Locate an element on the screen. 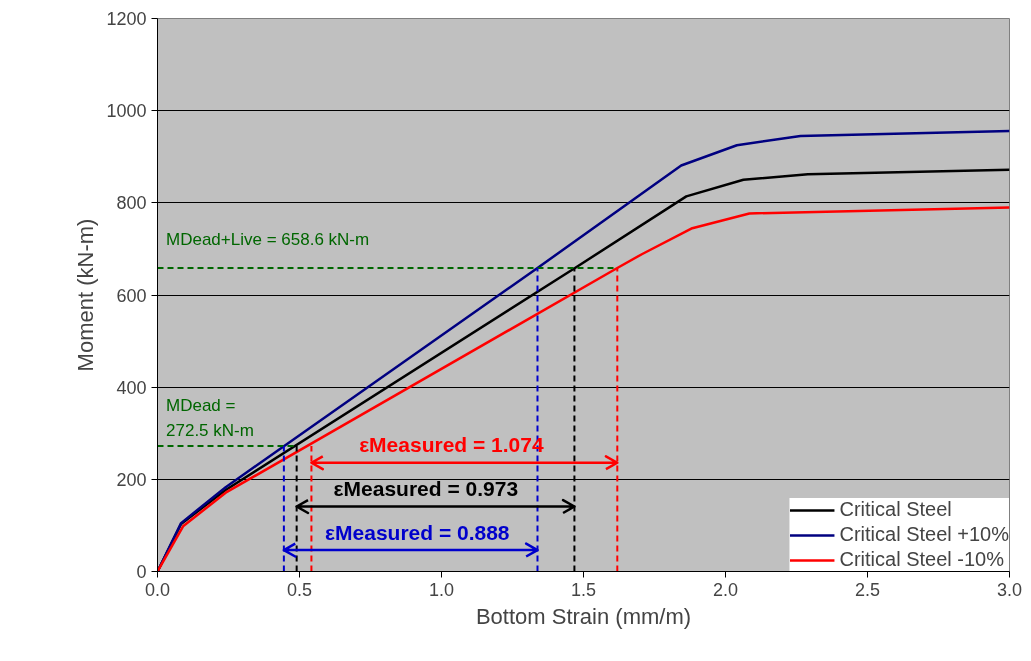  annotation: MDead = 272.5 kN-m is located at coordinates (210, 418).